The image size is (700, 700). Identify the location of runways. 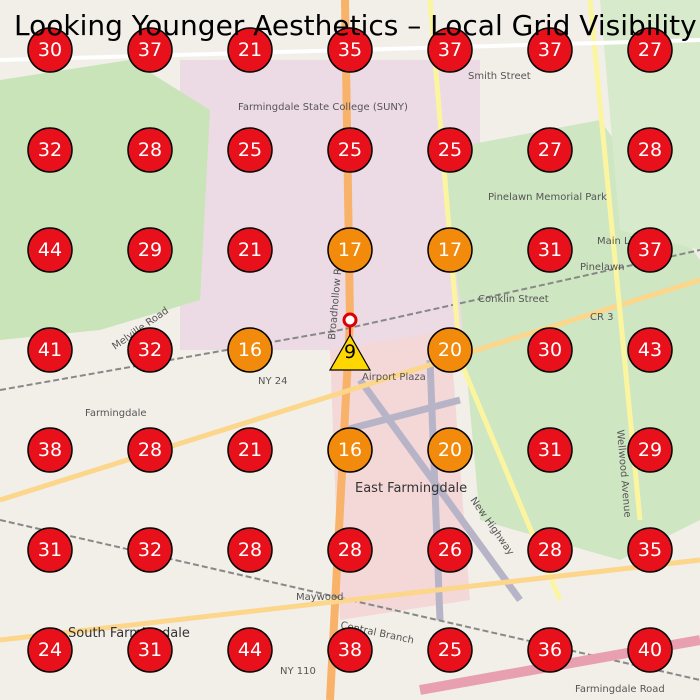
(433, 490).